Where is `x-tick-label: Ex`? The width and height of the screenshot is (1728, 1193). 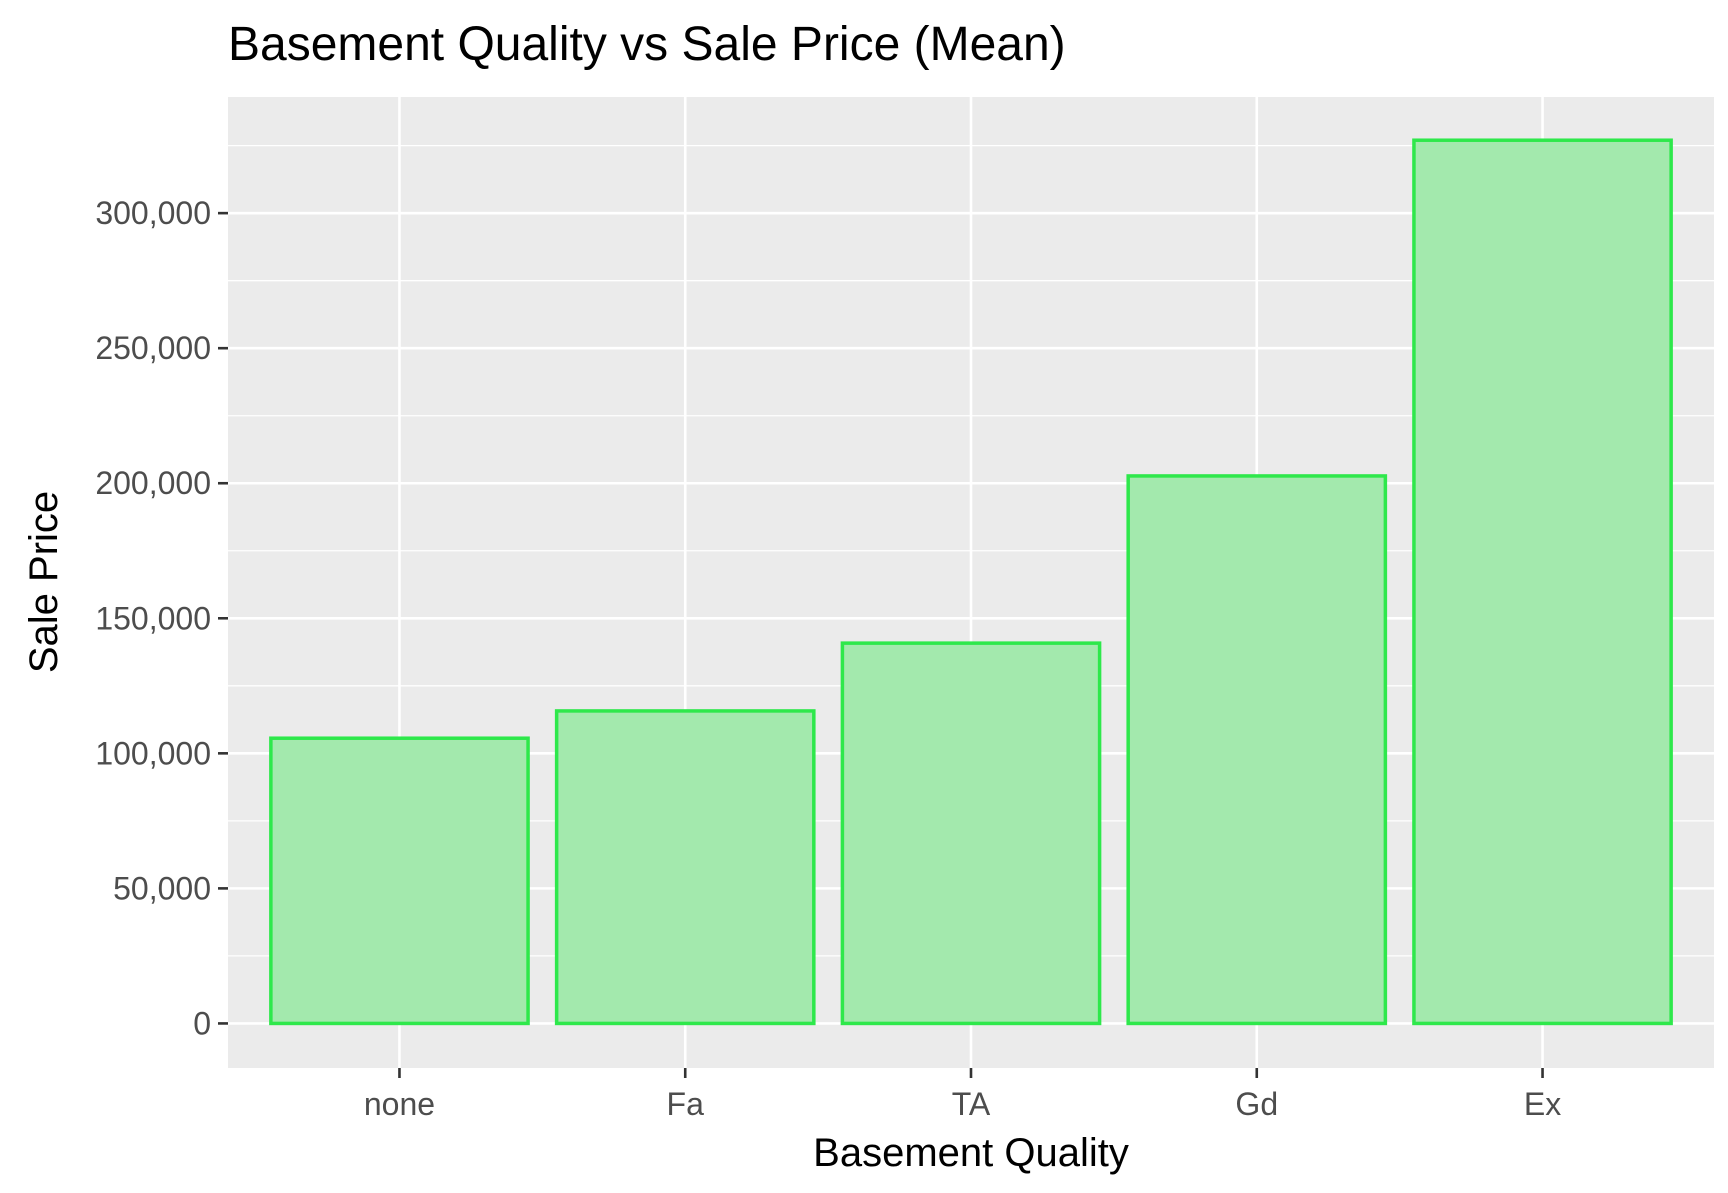 x-tick-label: Ex is located at coordinates (1542, 1104).